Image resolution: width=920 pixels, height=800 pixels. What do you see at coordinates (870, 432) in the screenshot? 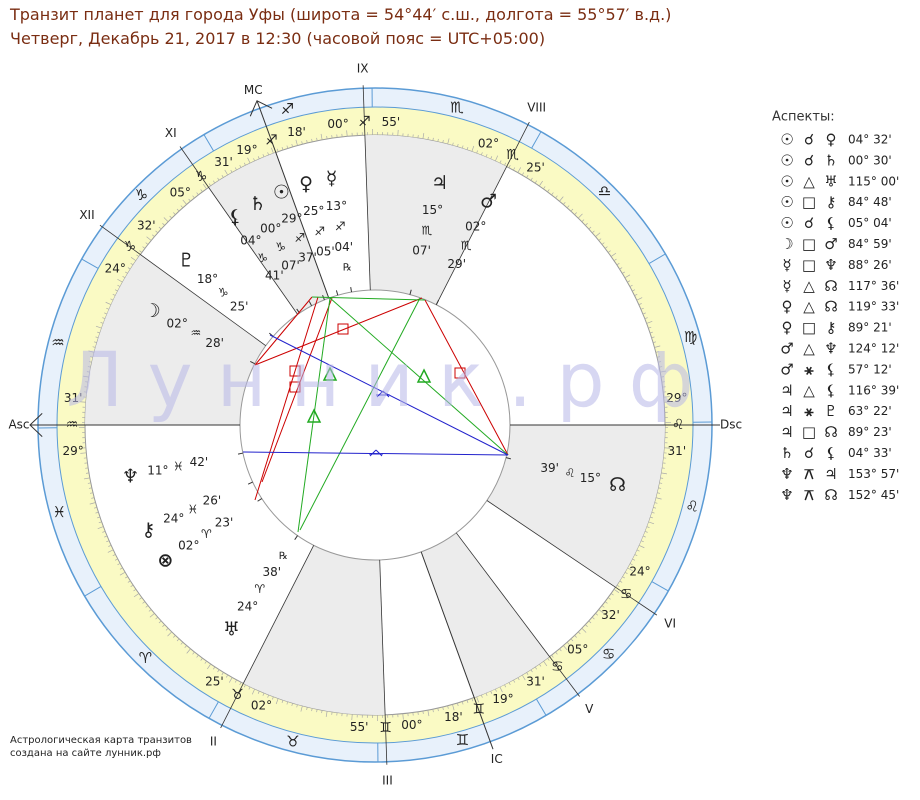
I see `aspect-orb: 89° 23'` at bounding box center [870, 432].